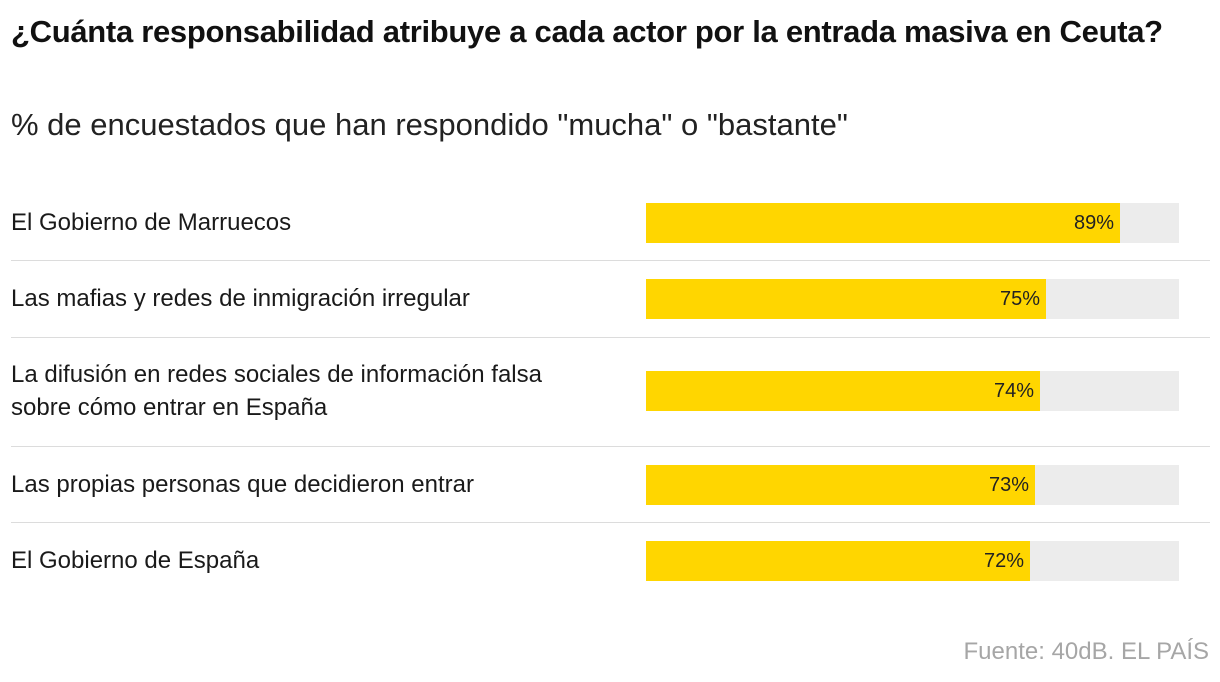 This screenshot has height=682, width=1220. I want to click on category-label: El Gobierno de España, so click(135, 560).